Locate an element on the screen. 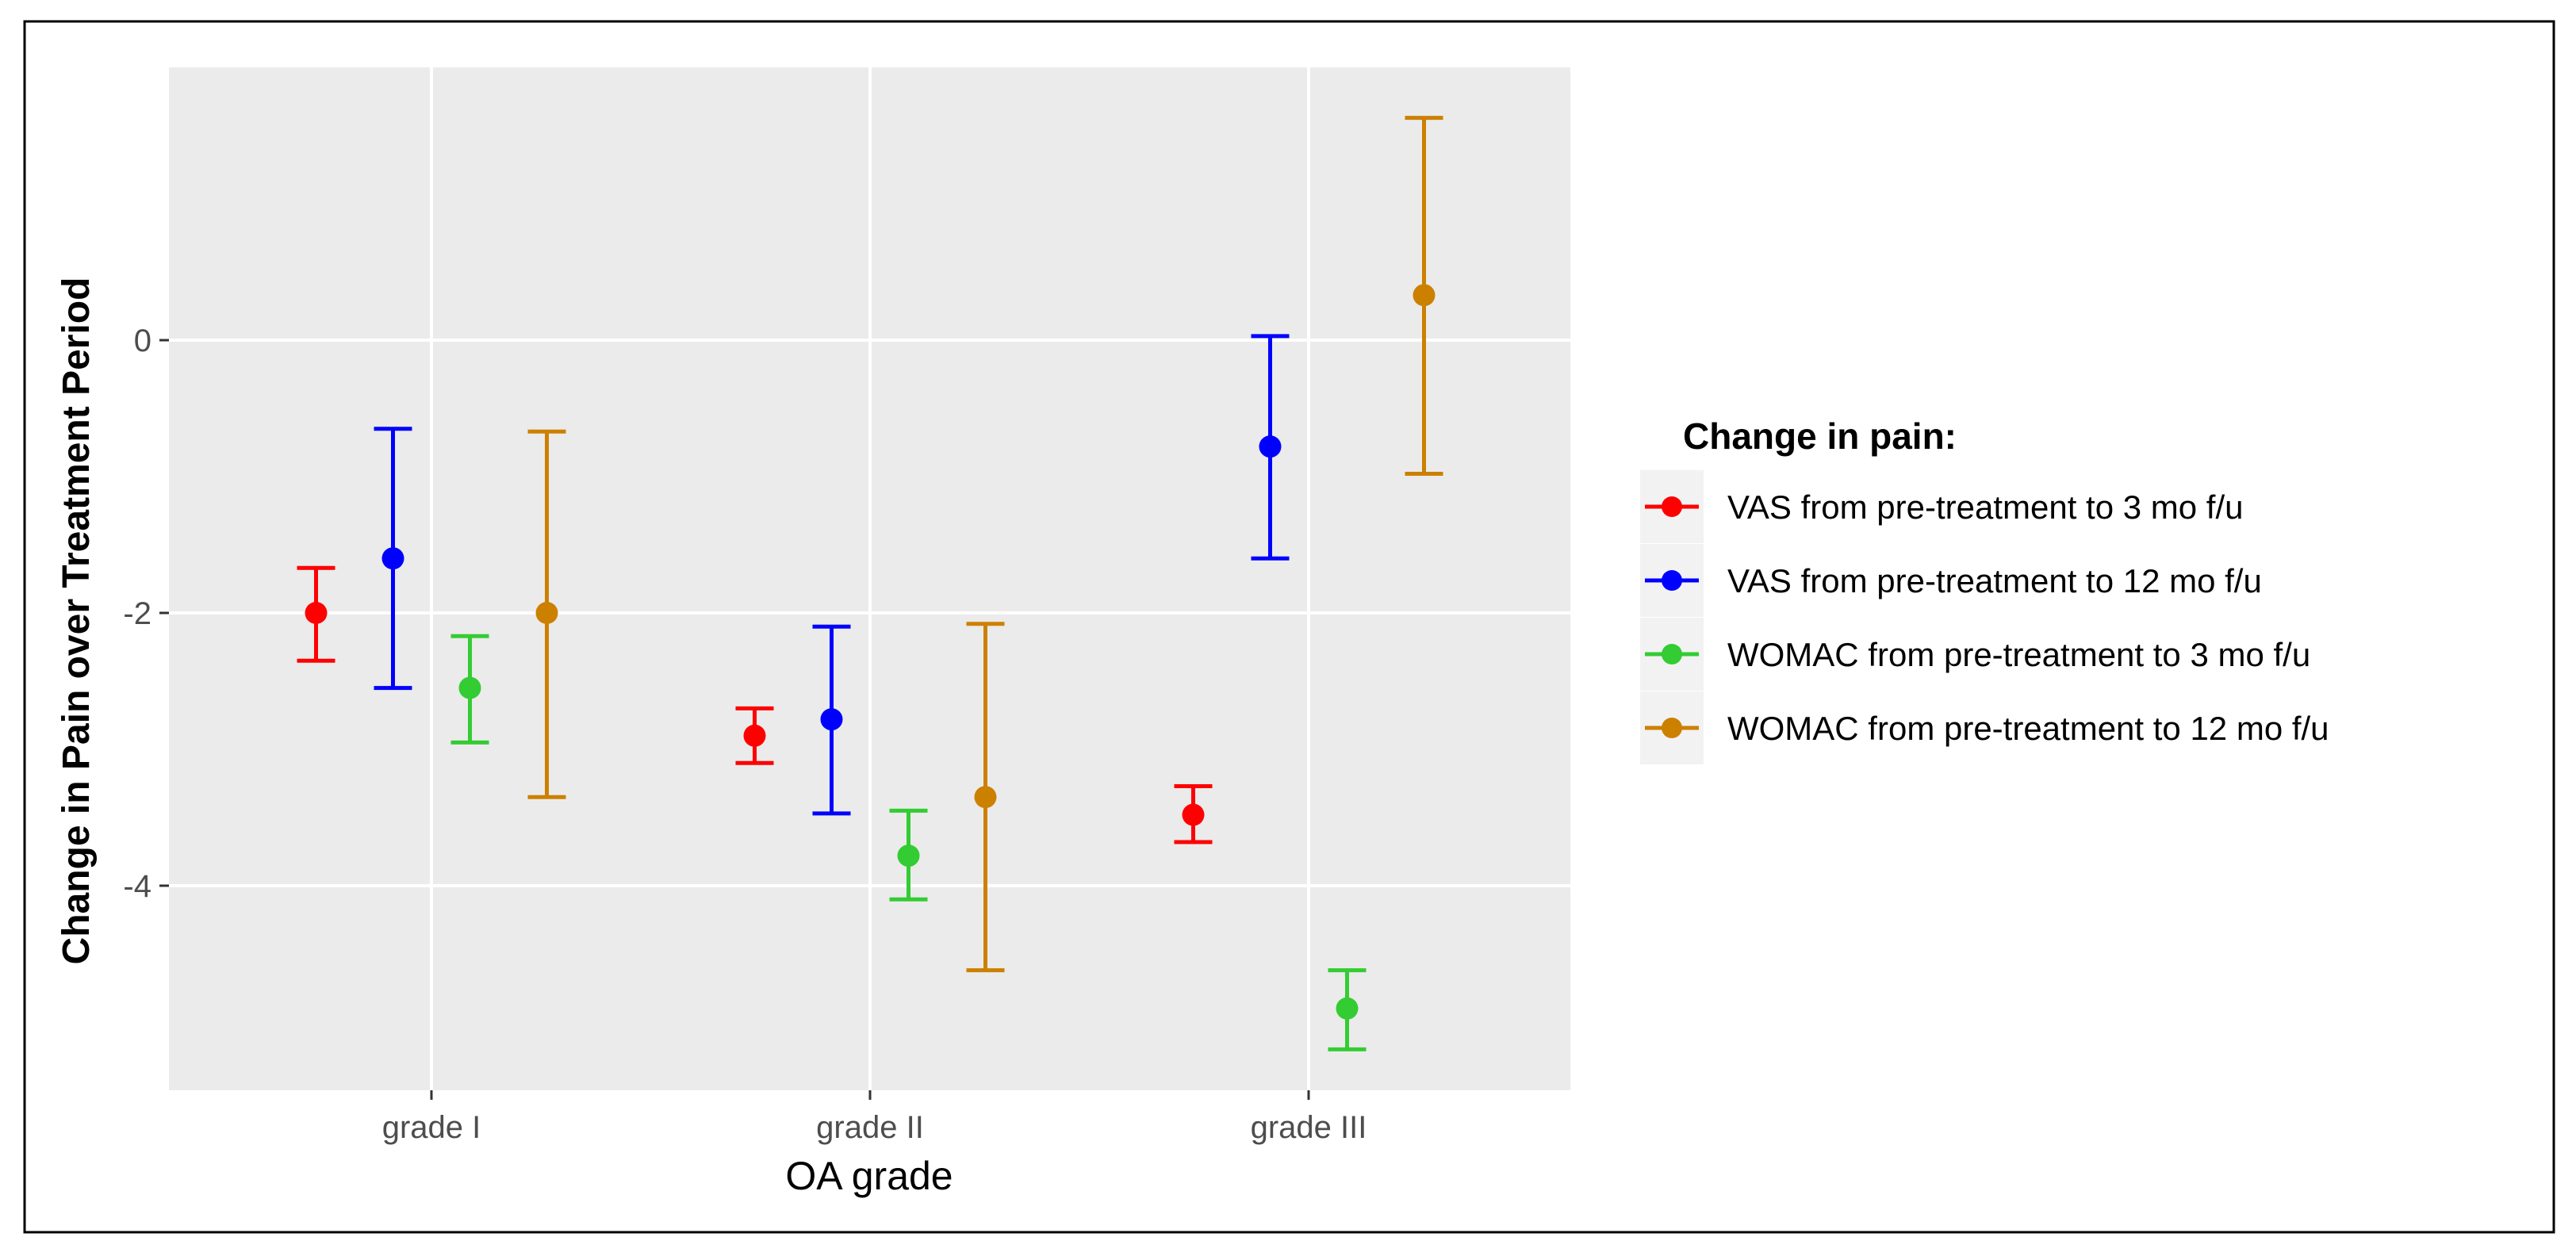 This screenshot has width=2576, height=1256. y-tick-label: -4 is located at coordinates (137, 886).